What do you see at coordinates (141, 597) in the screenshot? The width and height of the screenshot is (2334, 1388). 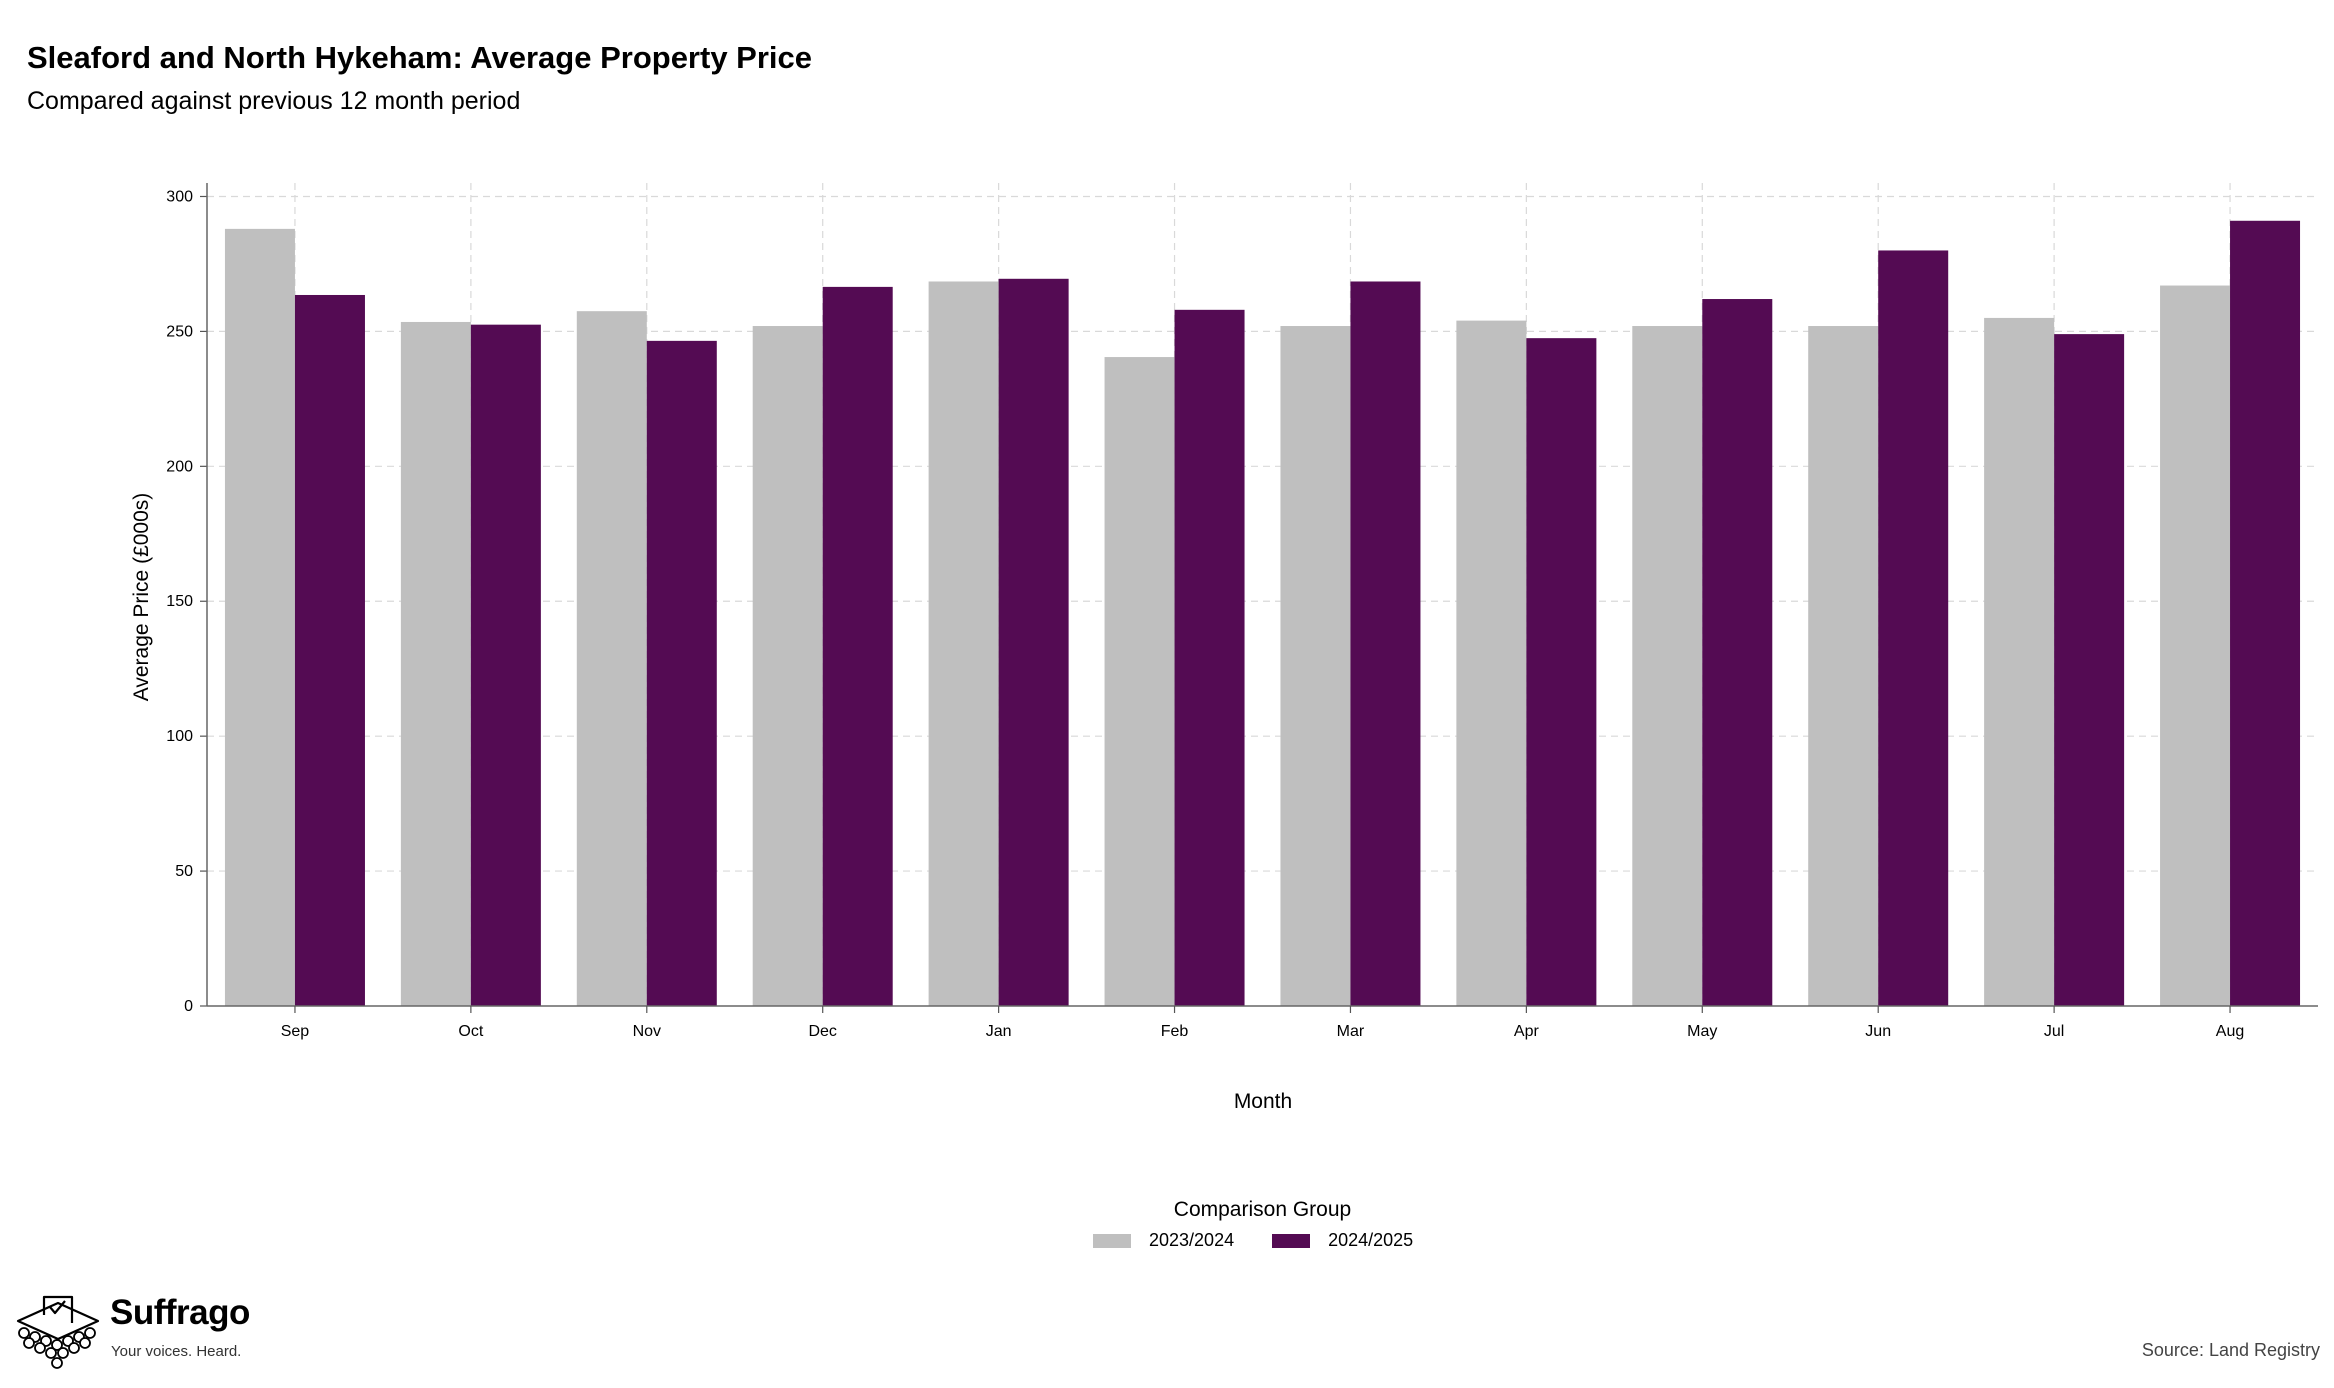 I see `y-axis-title: Average Price (£000s)` at bounding box center [141, 597].